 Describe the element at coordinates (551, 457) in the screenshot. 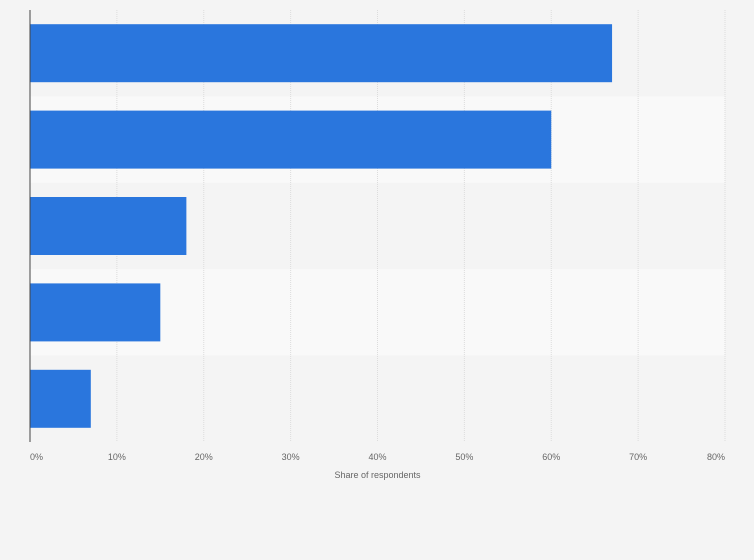

I see `x-tick-label: 60%` at that location.